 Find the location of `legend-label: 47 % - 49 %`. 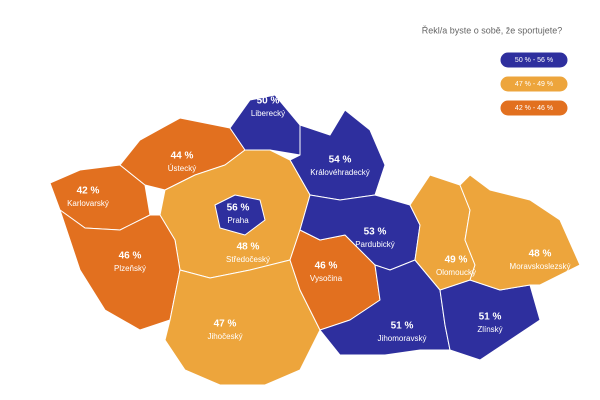

legend-label: 47 % - 49 % is located at coordinates (534, 84).